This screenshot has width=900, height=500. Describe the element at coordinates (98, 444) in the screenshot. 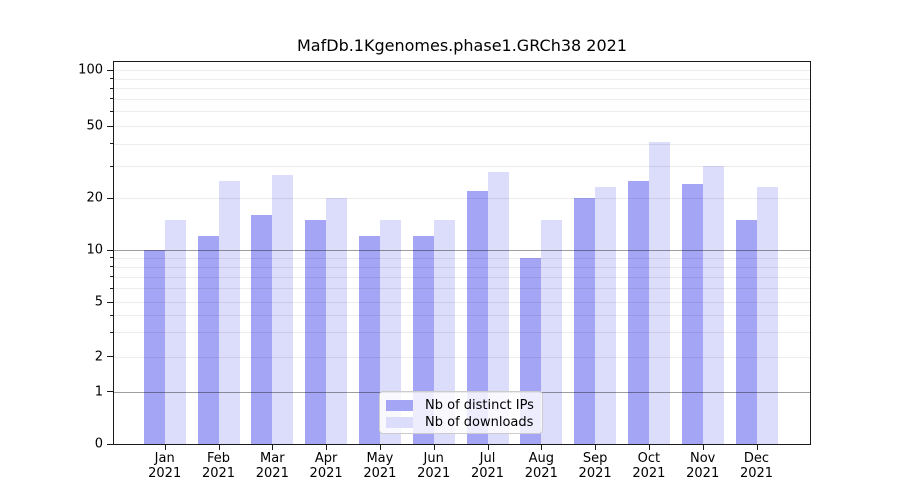

I see `ytick-label-0: 0` at that location.